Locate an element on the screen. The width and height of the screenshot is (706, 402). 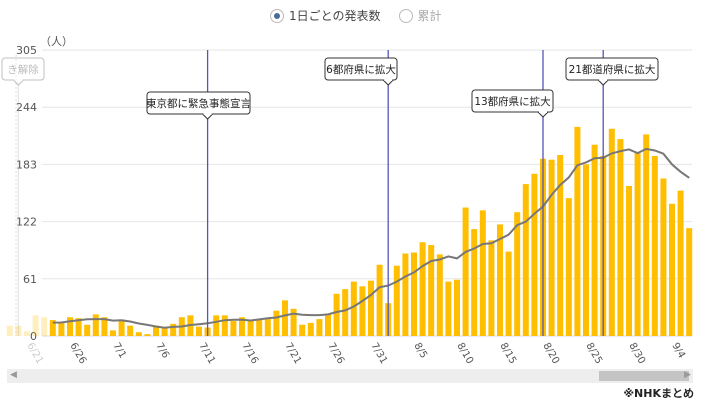
event-label: 6都府県に拡大 is located at coordinates (361, 69).